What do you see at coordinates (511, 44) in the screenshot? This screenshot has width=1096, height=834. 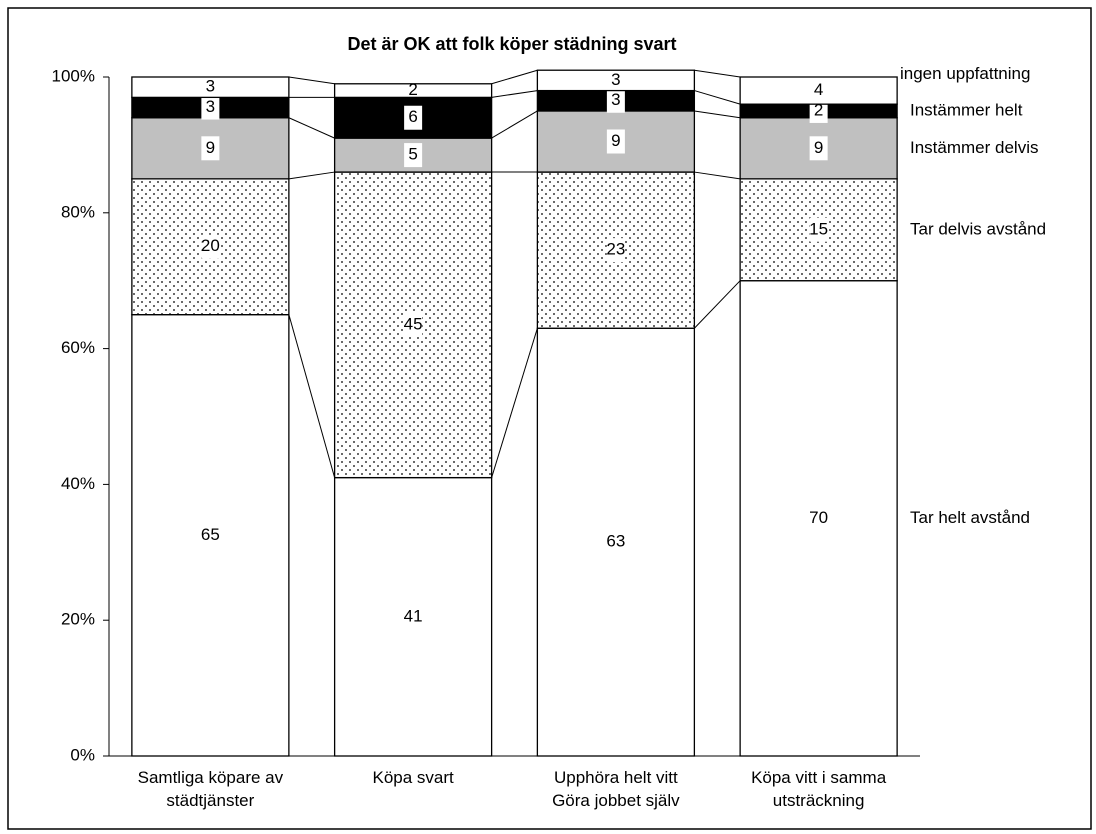 I see `chart-title: Det är OK att folk köper städning svart` at bounding box center [511, 44].